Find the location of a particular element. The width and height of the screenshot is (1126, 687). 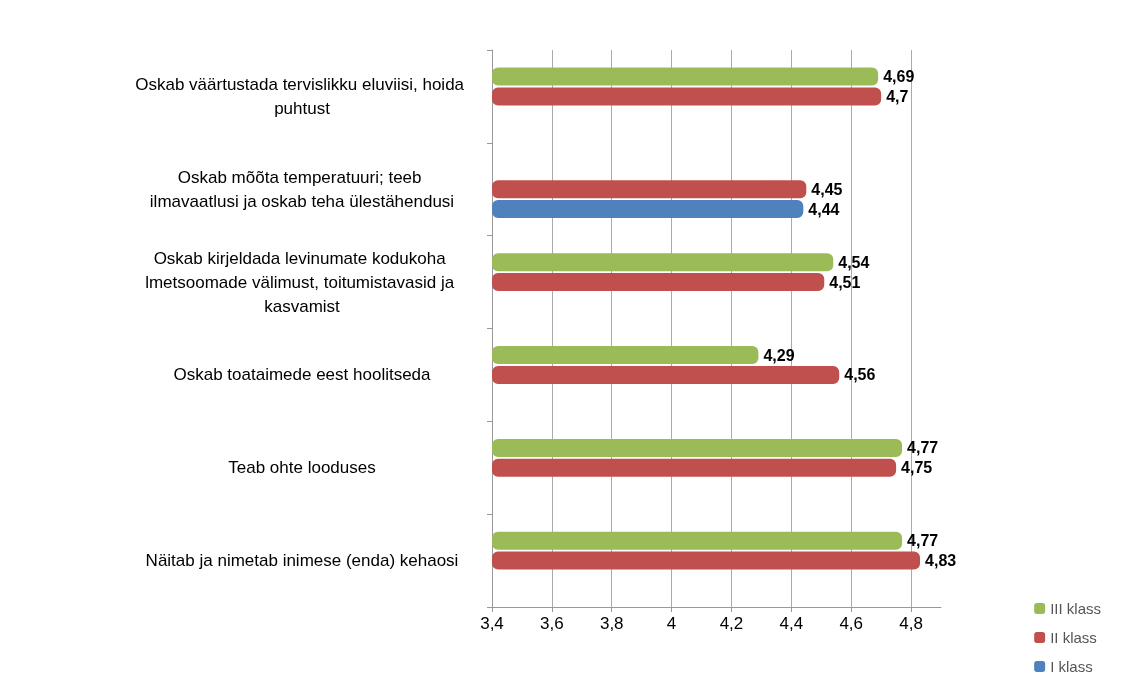

y-tick-label: Näitab ja nimetab inimese (enda) kehaosi is located at coordinates (302, 561).